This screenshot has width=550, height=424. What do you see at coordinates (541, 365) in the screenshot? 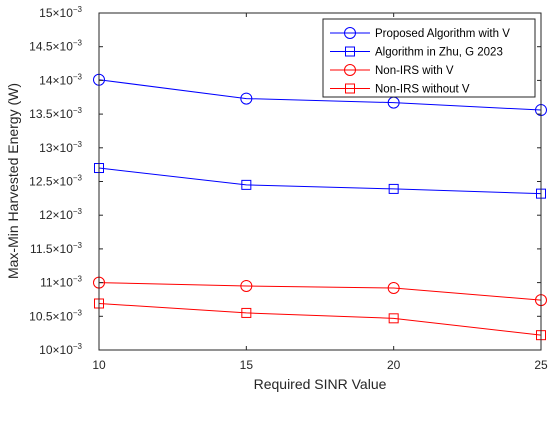
I see `x-tick-label: 25` at bounding box center [541, 365].